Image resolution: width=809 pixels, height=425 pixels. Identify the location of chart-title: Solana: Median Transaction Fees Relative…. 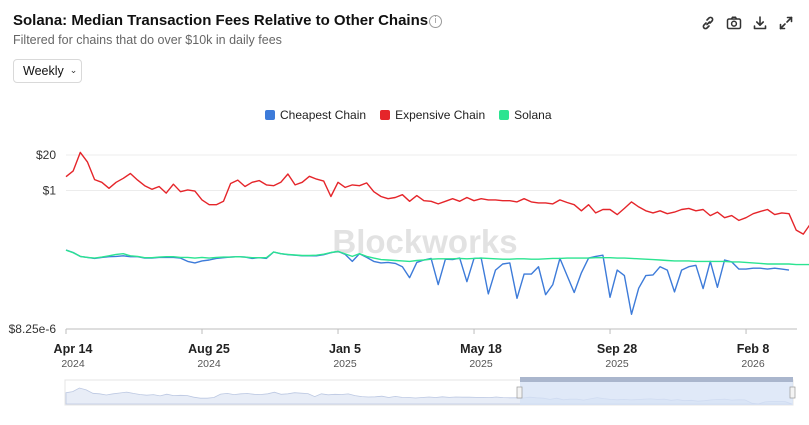
(221, 20).